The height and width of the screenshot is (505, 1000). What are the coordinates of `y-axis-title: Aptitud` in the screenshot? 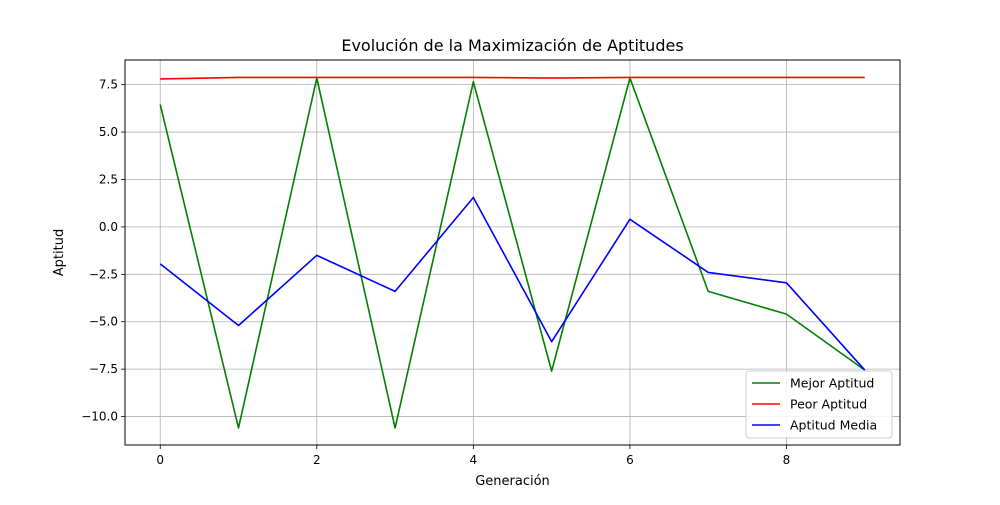 It's located at (59, 252).